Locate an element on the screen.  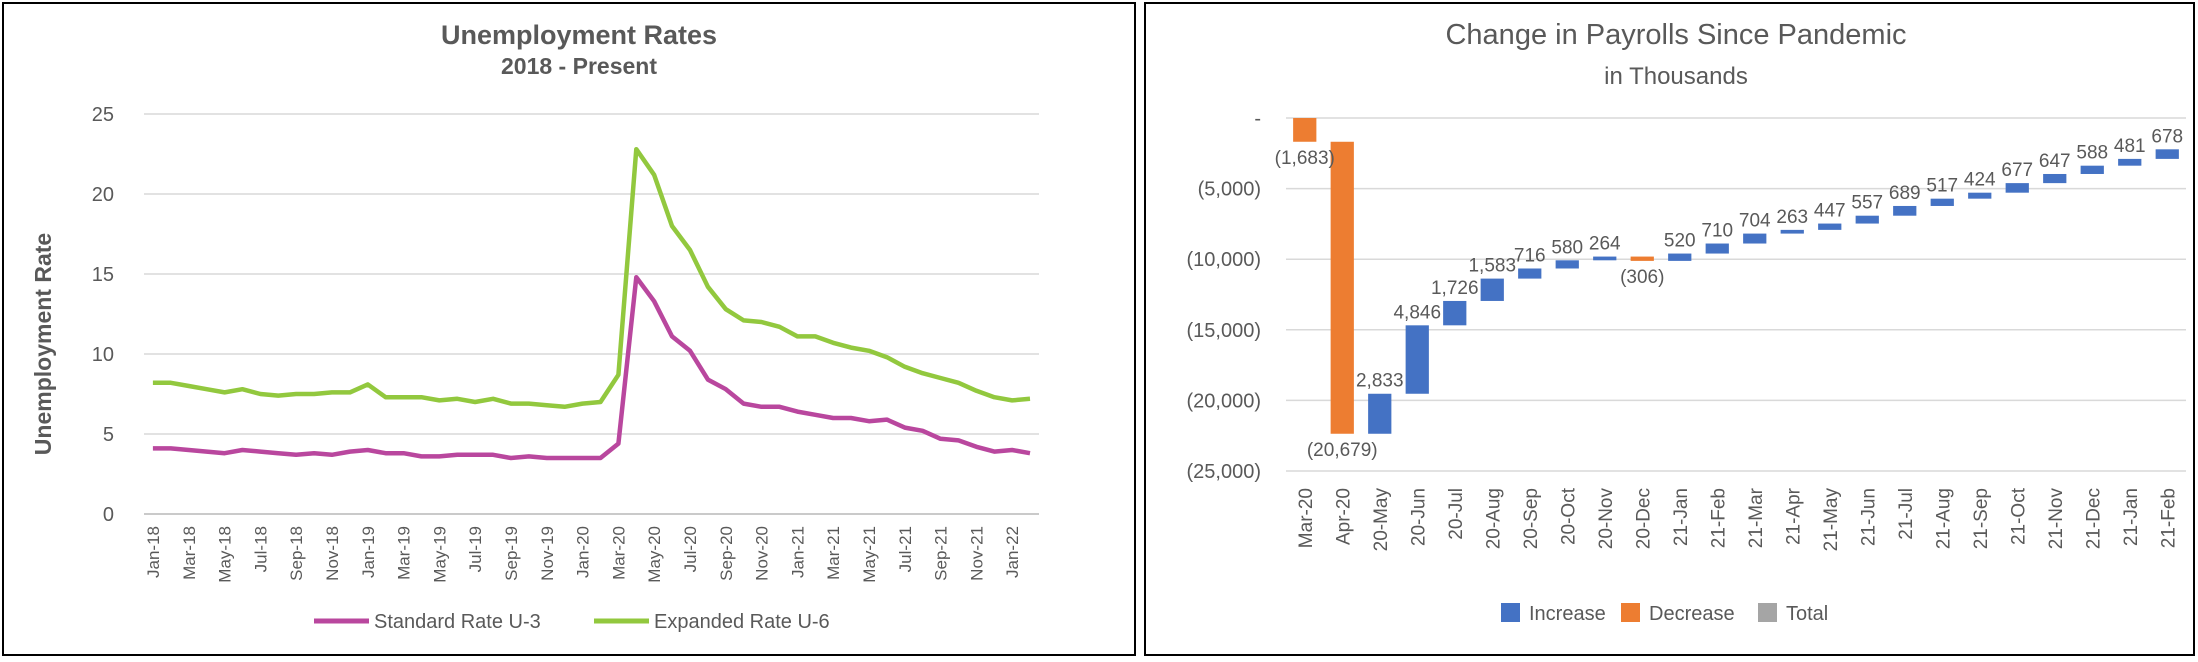
data-label: 4,846 is located at coordinates (1417, 312).